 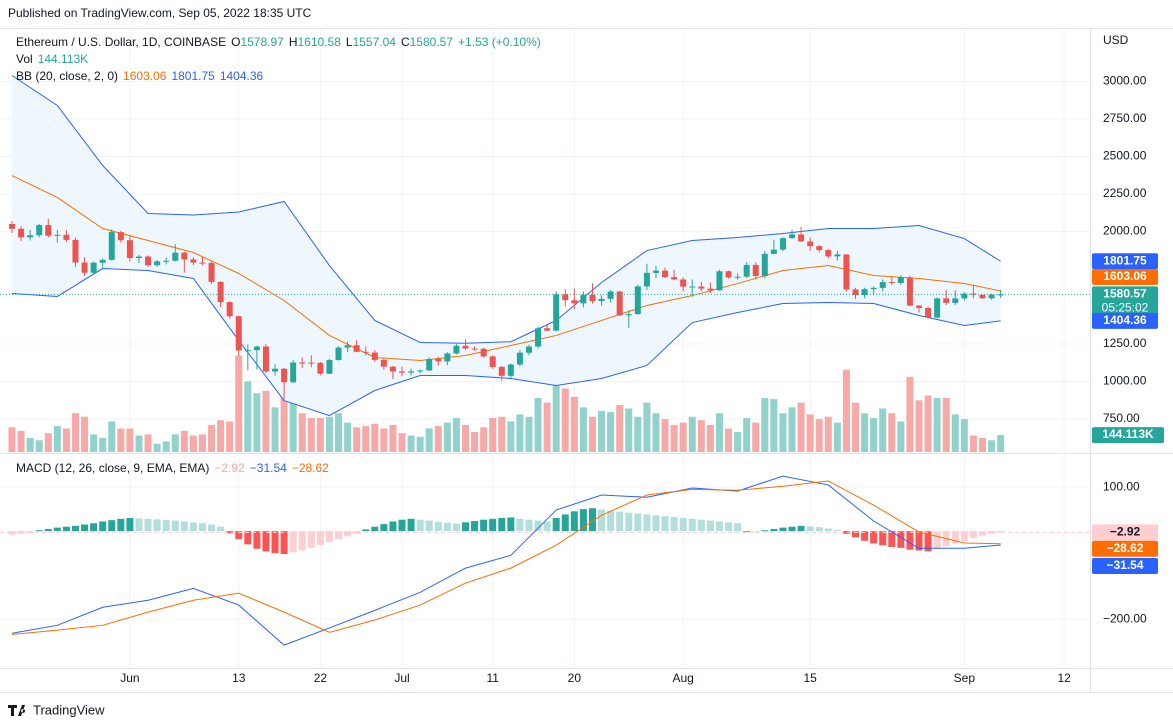 What do you see at coordinates (113, 468) in the screenshot?
I see `macd-name: MACD (12, 26, close, 9, EMA, EMA)` at bounding box center [113, 468].